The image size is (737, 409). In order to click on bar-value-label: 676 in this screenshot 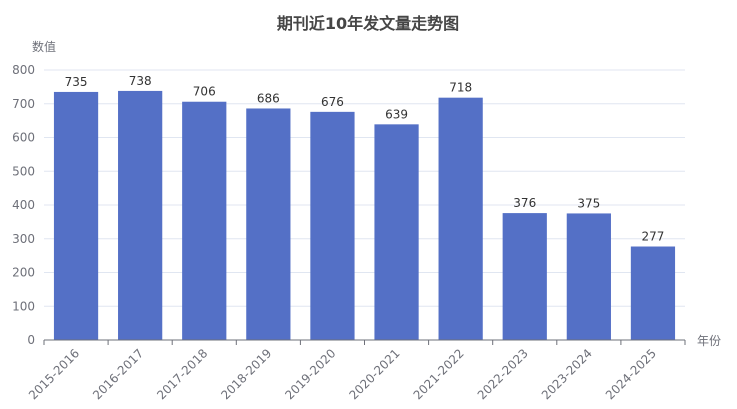, I will do `click(332, 102)`.